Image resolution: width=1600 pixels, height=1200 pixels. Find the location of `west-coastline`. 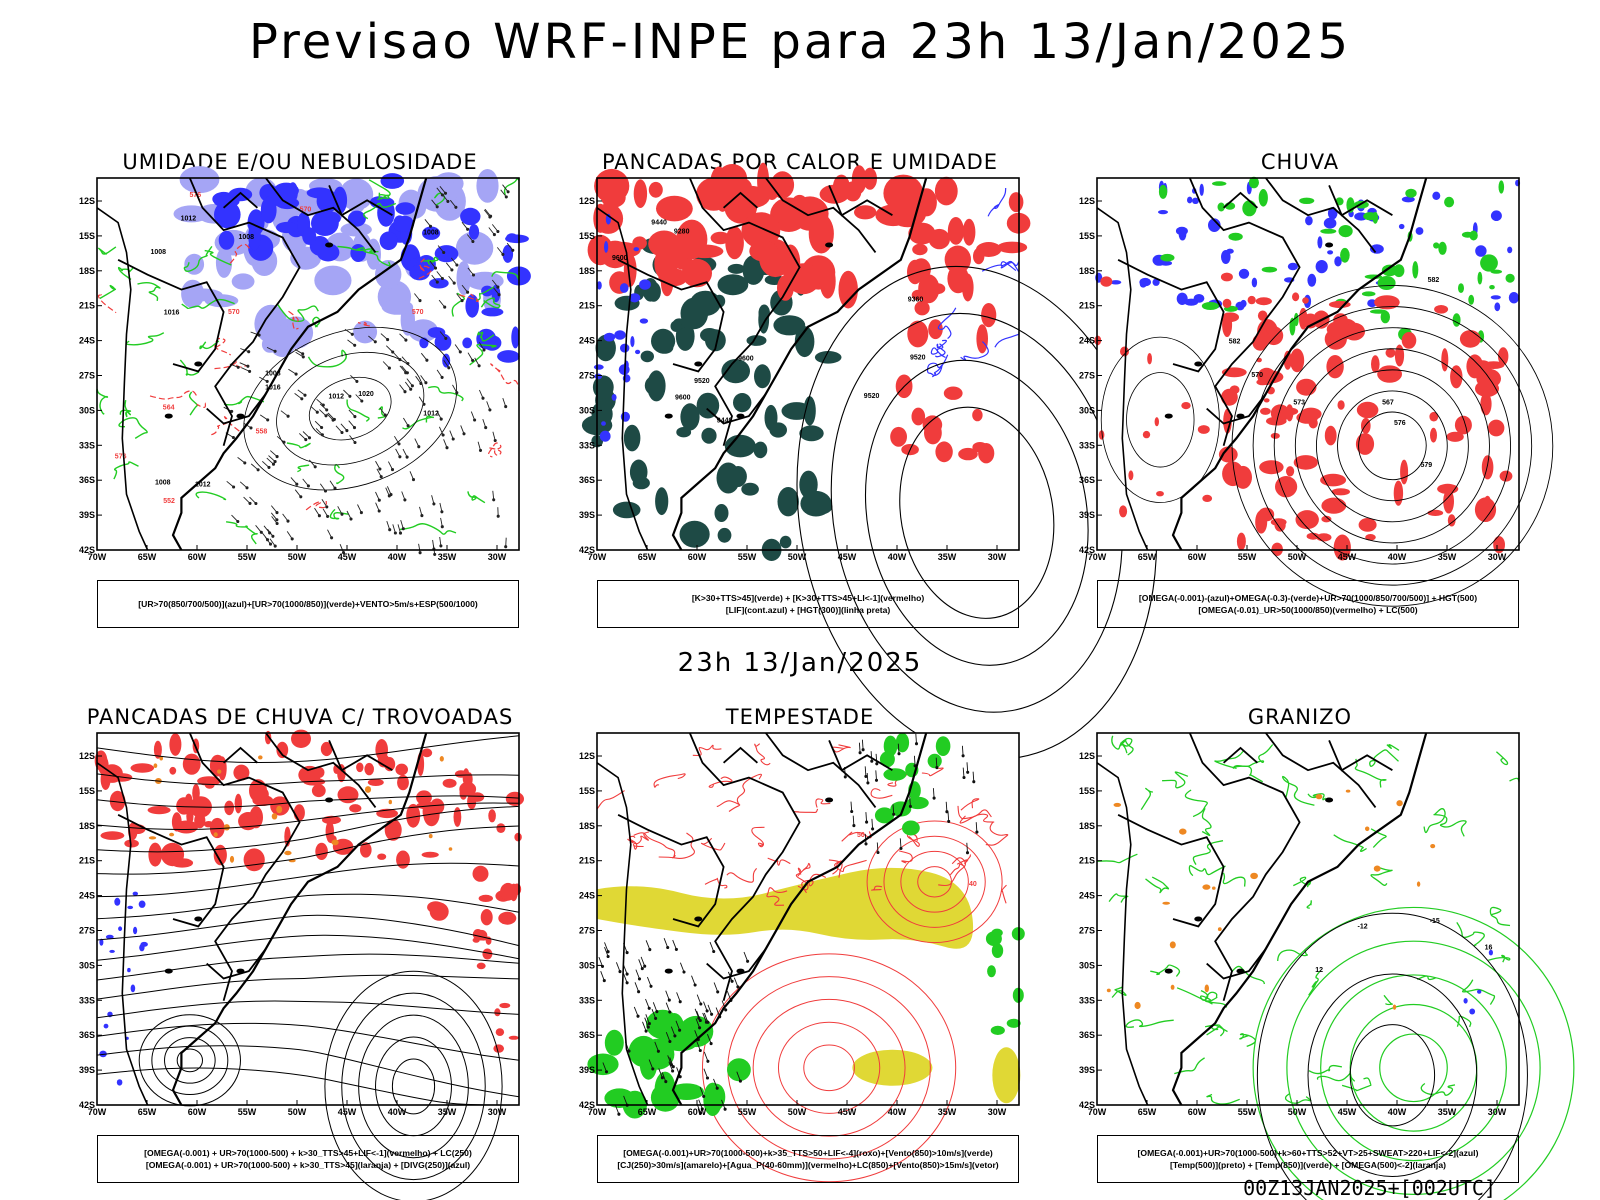

west-coastline is located at coordinates (122, 379).